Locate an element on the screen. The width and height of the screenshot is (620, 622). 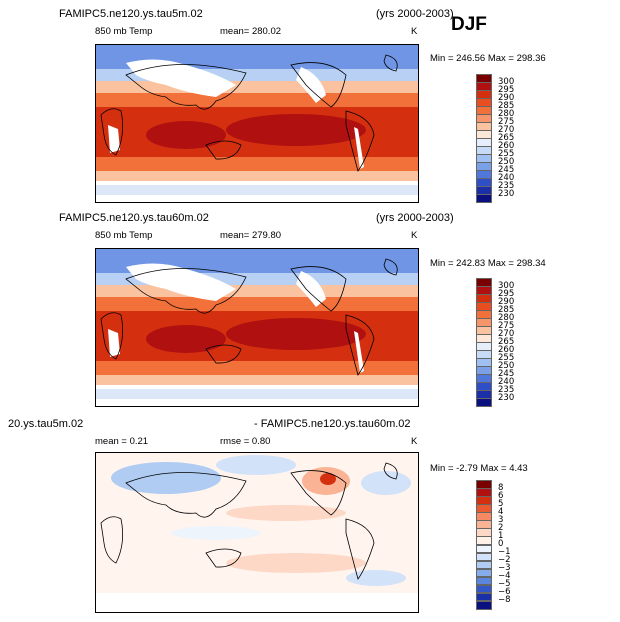
panel-3-coastlines is located at coordinates (249, 521).